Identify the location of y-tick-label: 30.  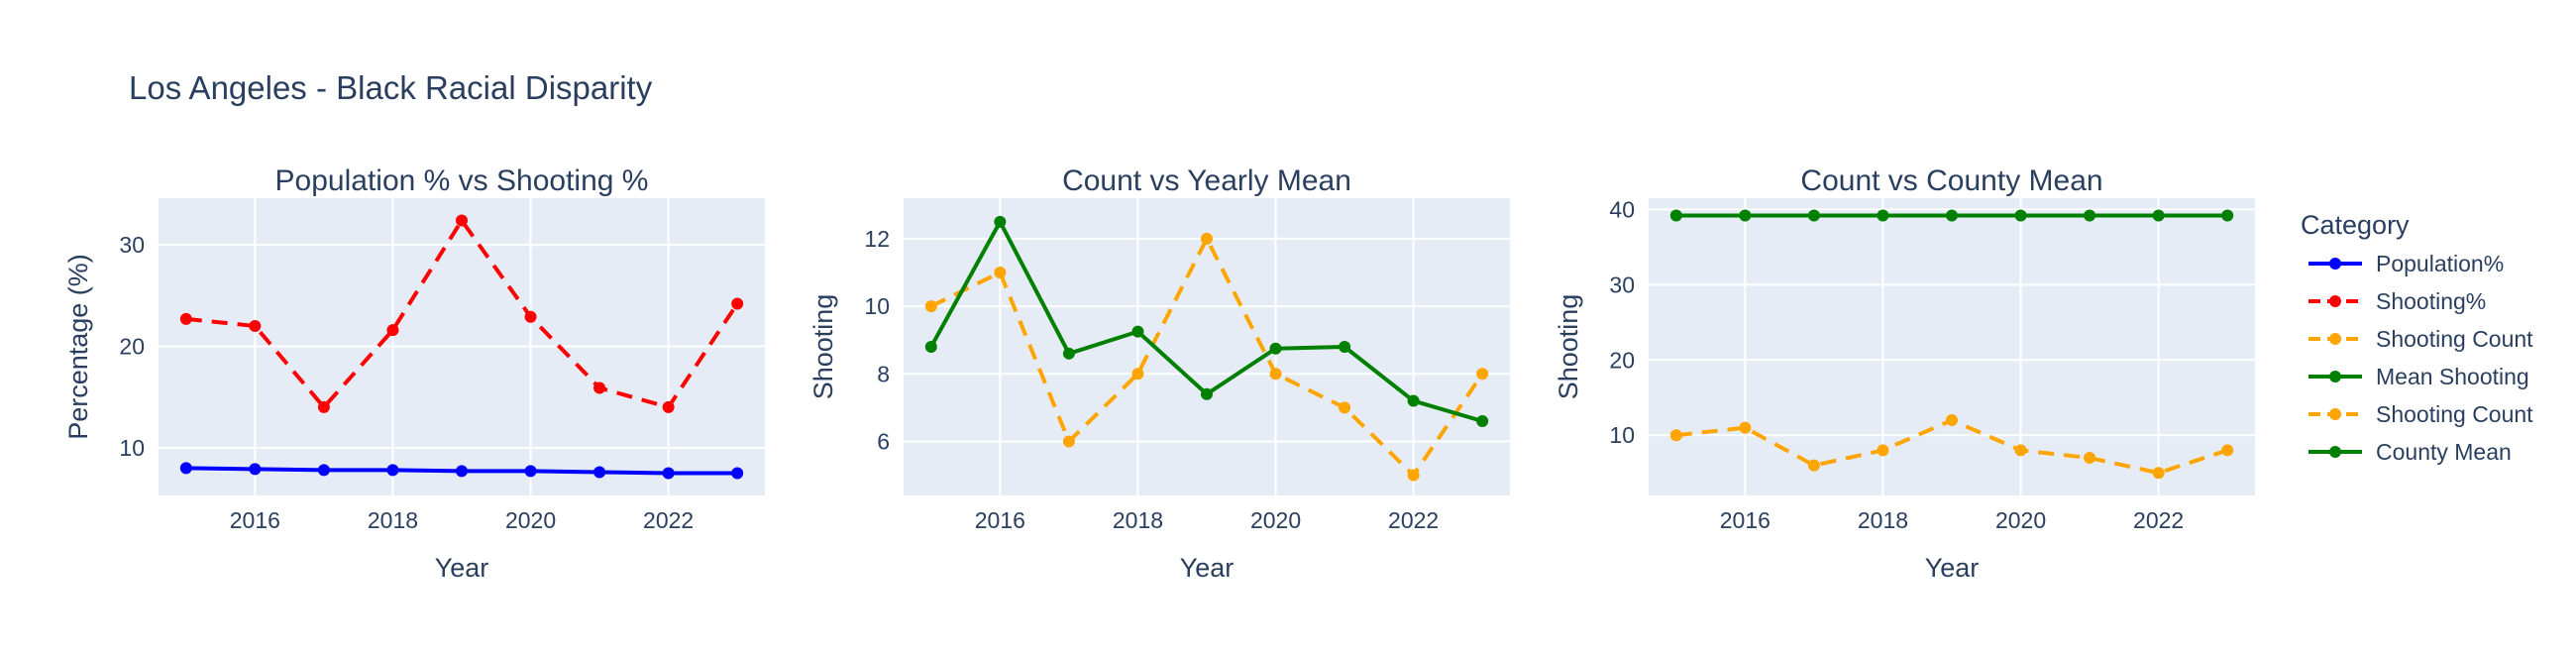
(132, 245).